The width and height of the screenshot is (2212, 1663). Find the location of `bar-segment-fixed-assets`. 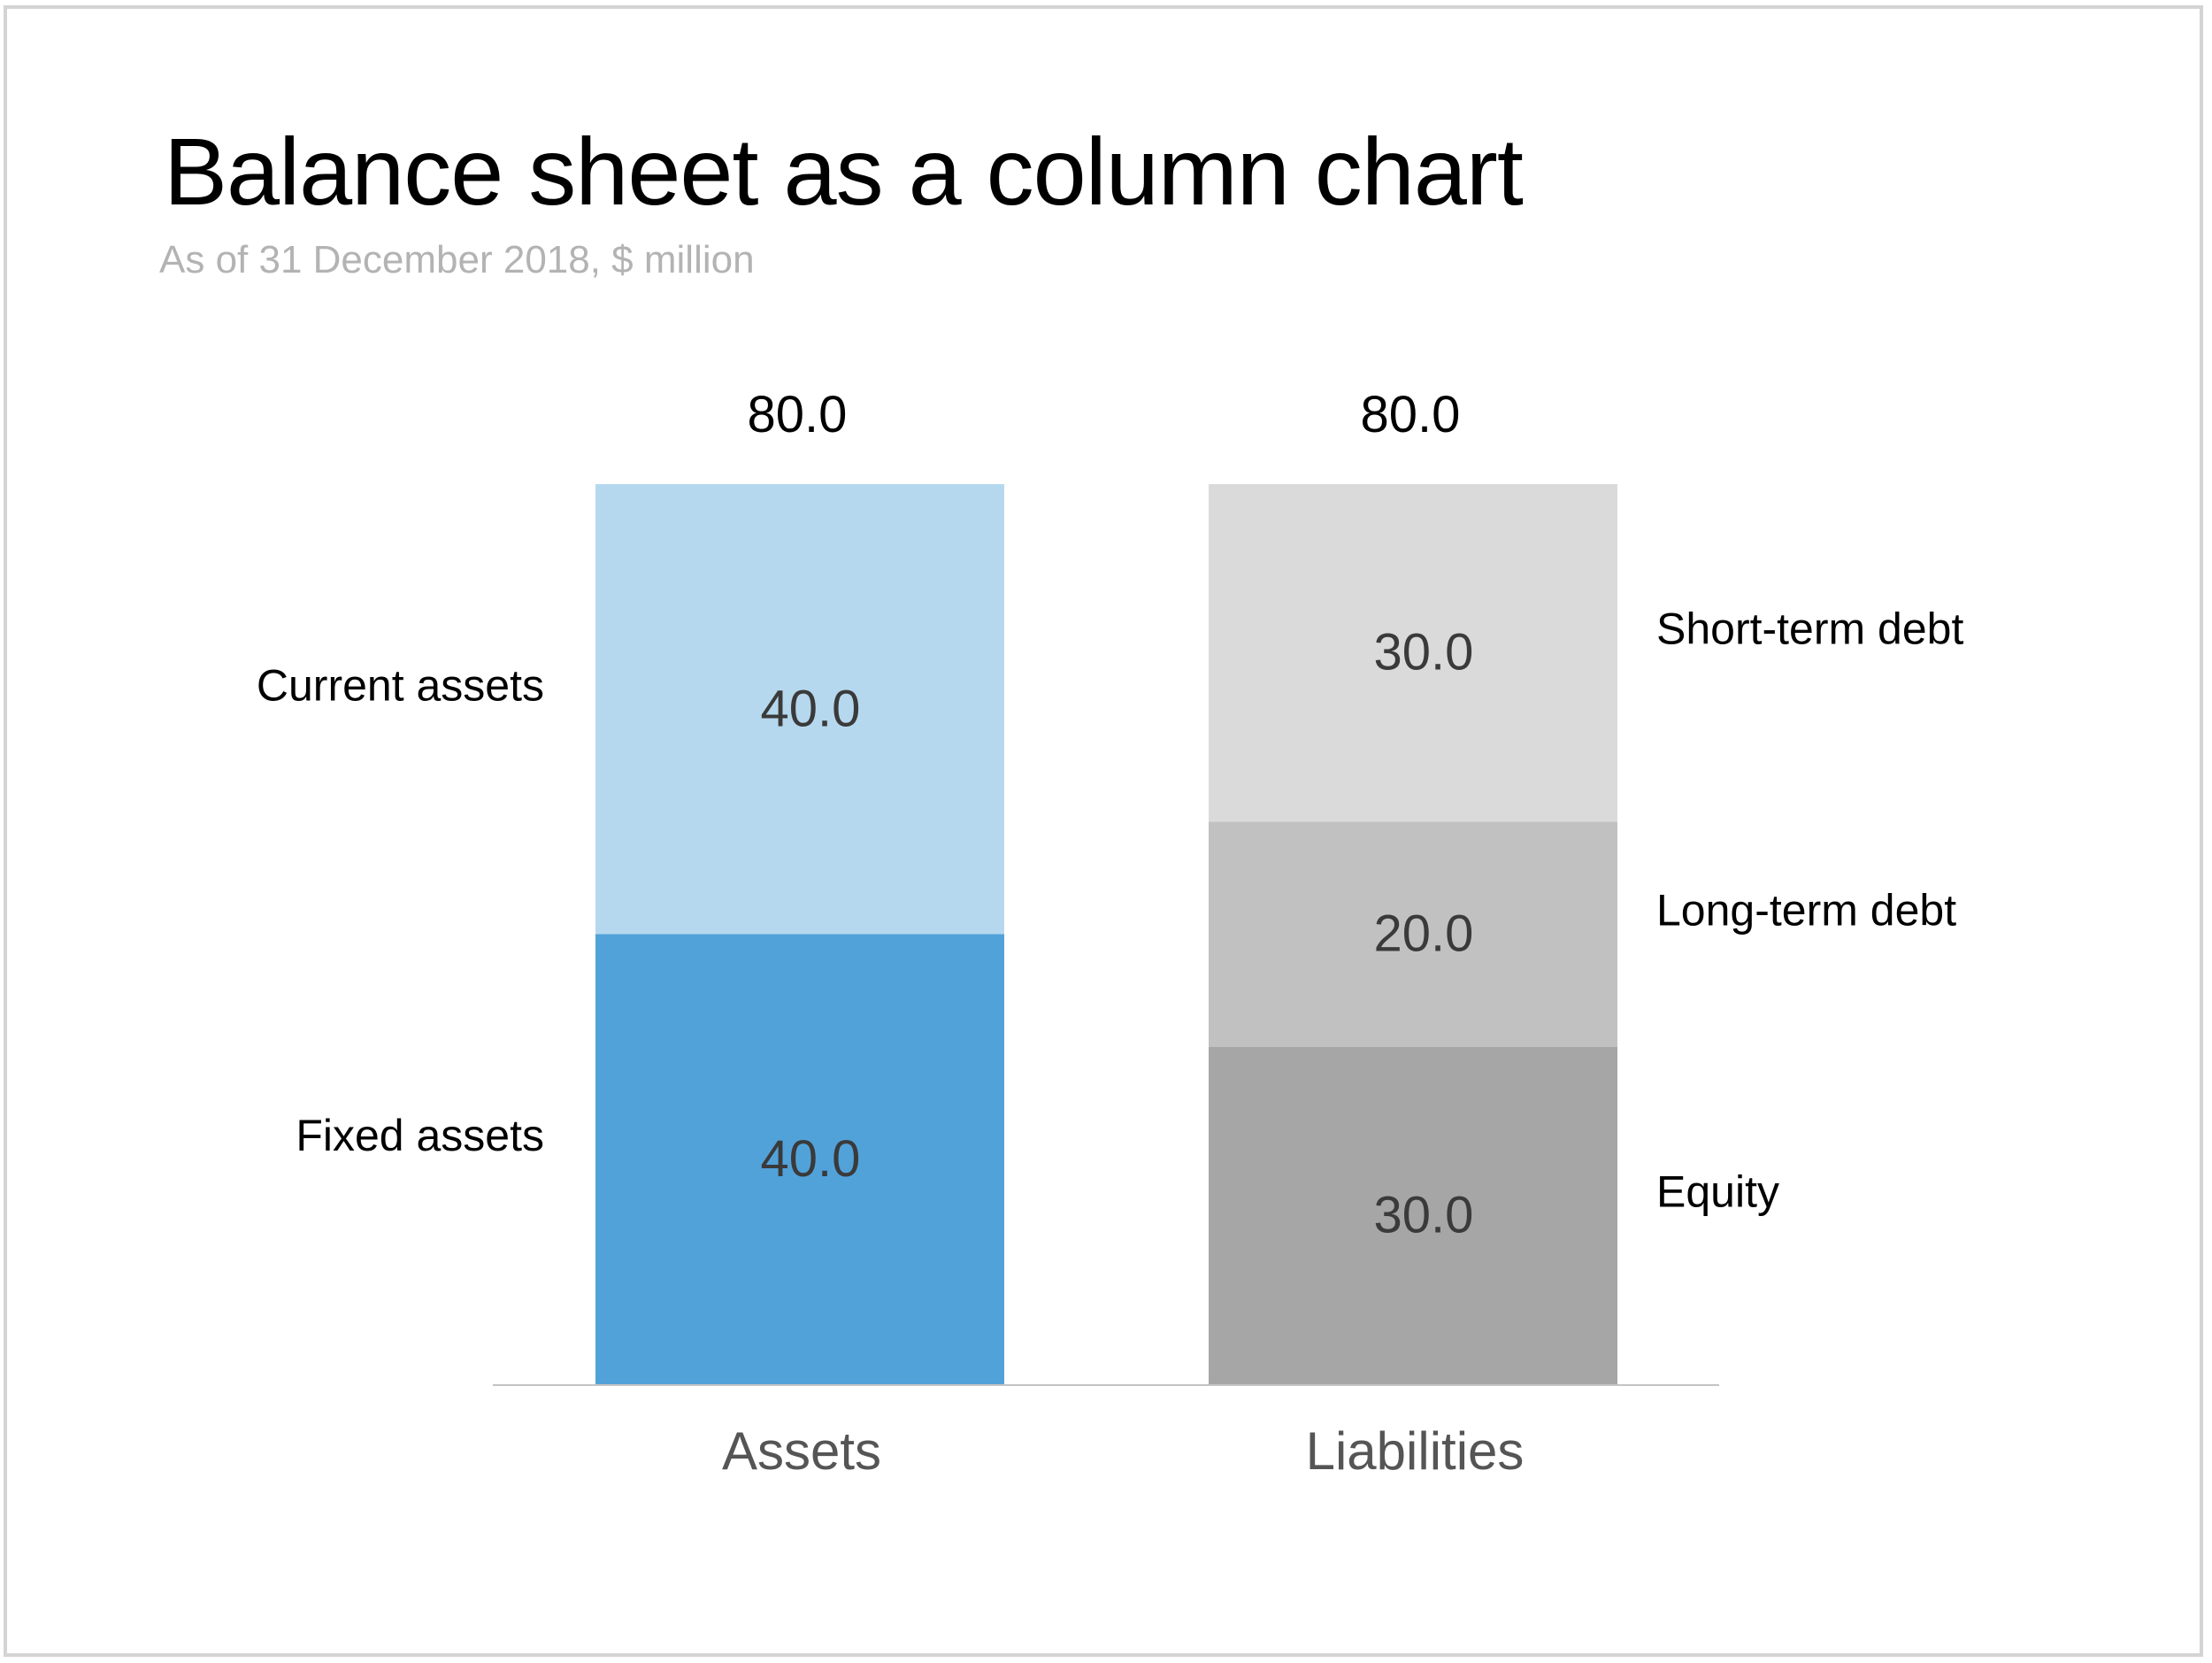

bar-segment-fixed-assets is located at coordinates (800, 1159).